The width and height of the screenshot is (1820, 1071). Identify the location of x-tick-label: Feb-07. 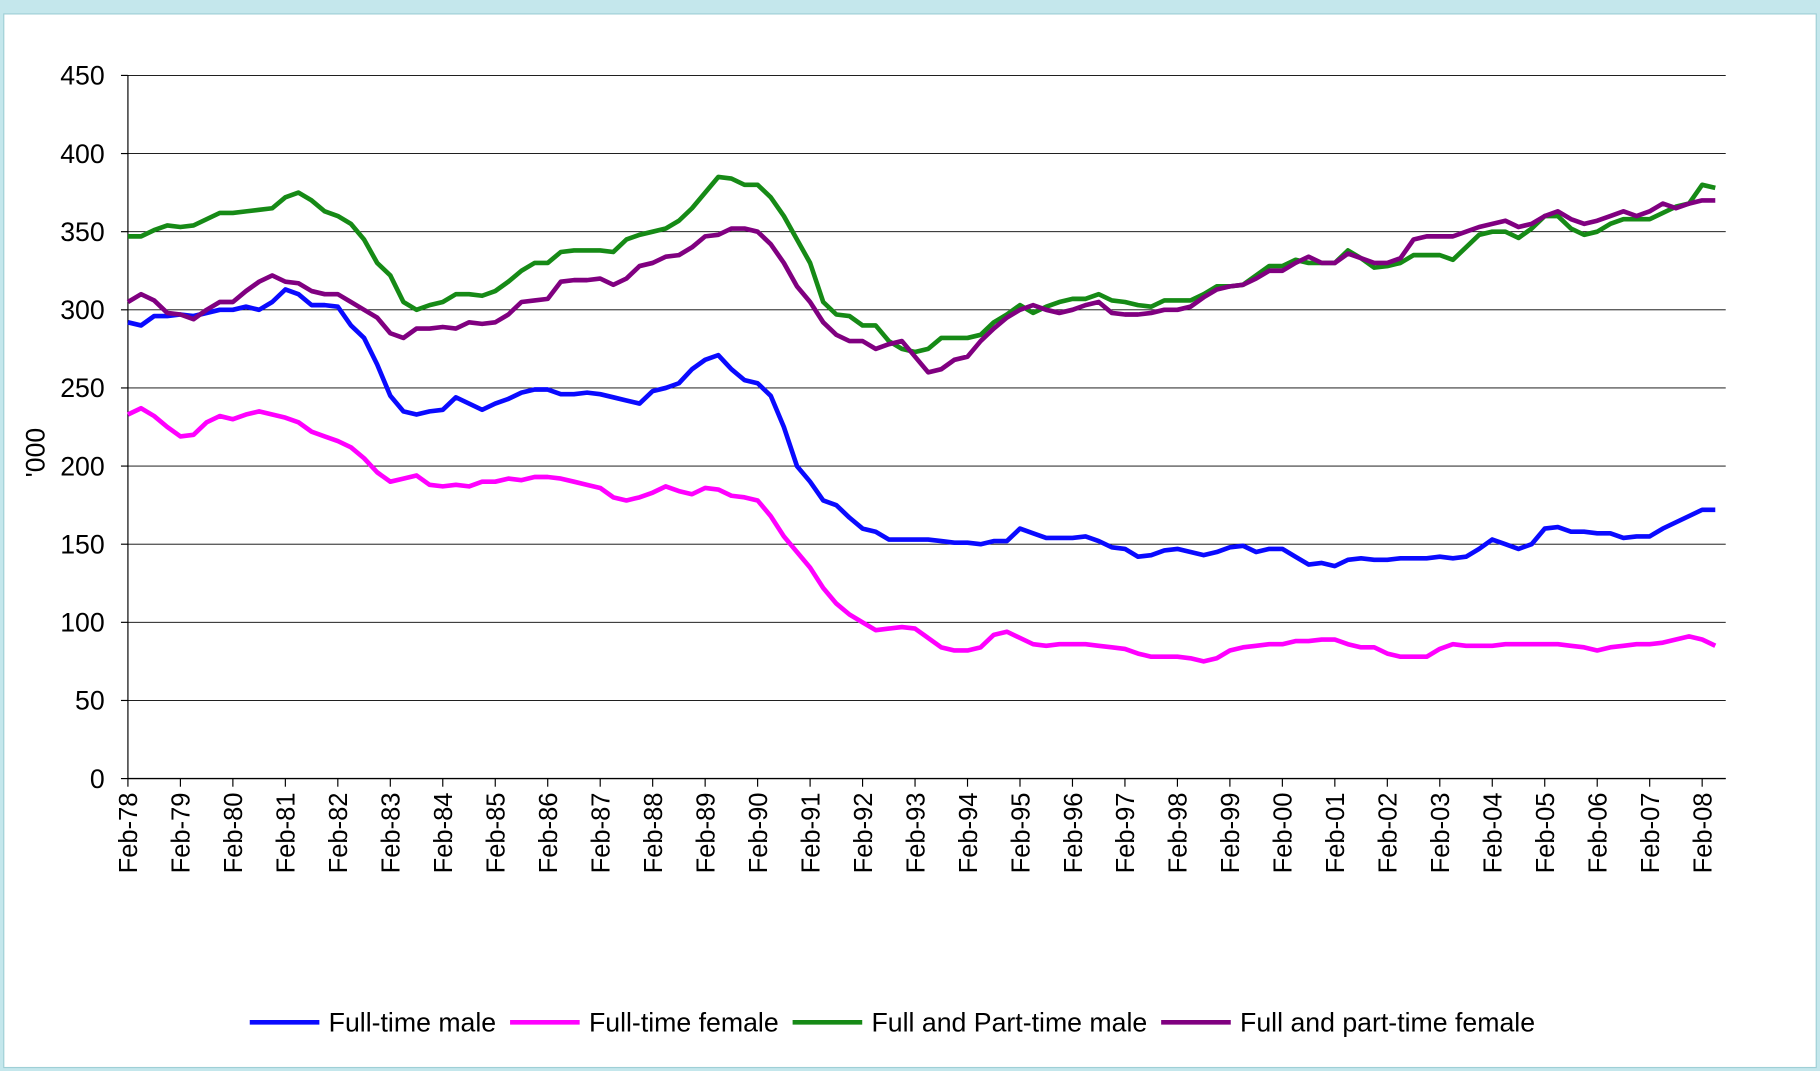
(1651, 833).